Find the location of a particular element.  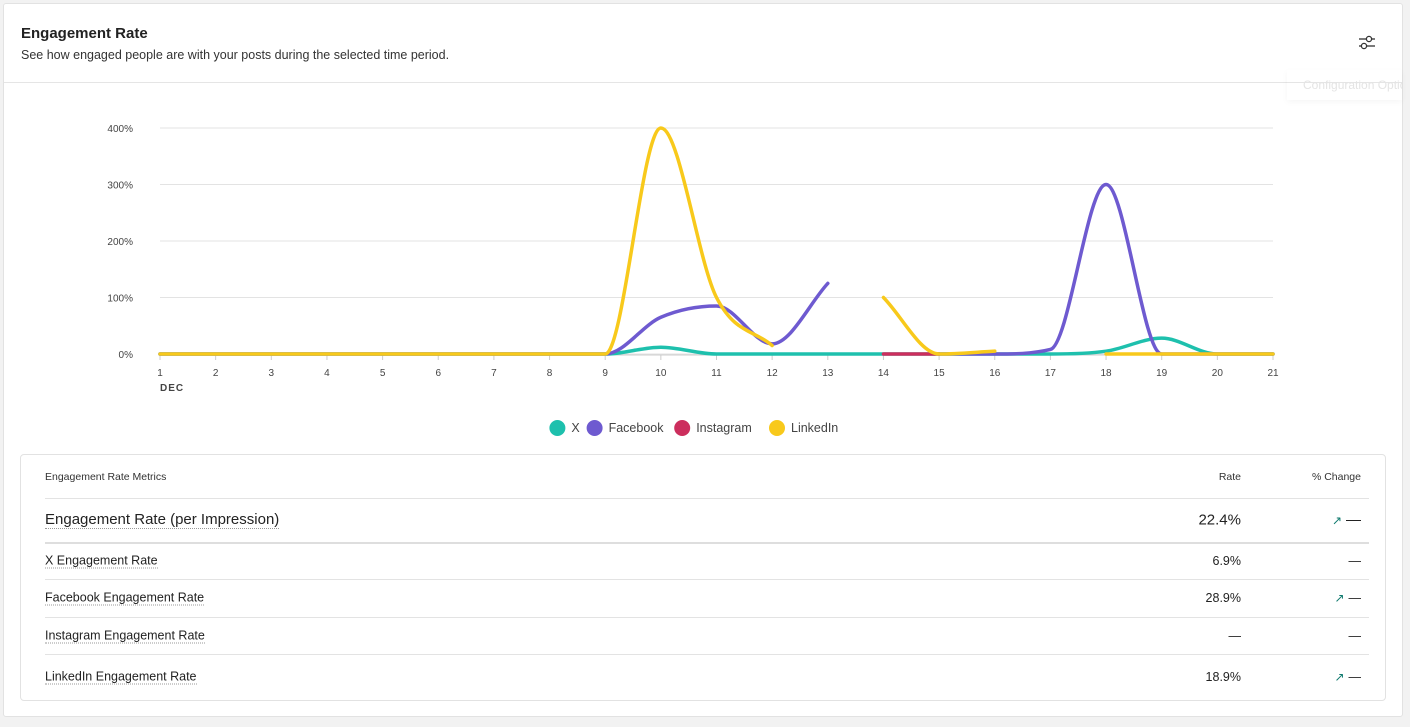

x-tick-label: 3 is located at coordinates (272, 373).